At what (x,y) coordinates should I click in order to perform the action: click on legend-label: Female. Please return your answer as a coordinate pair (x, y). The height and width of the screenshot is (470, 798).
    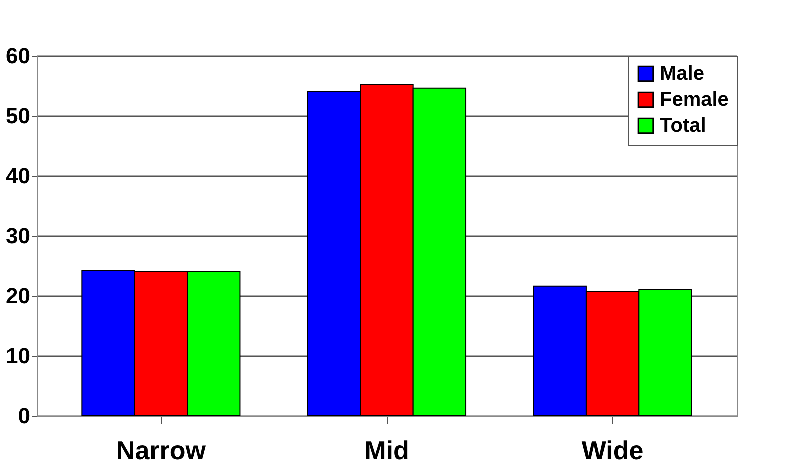
    Looking at the image, I should click on (694, 100).